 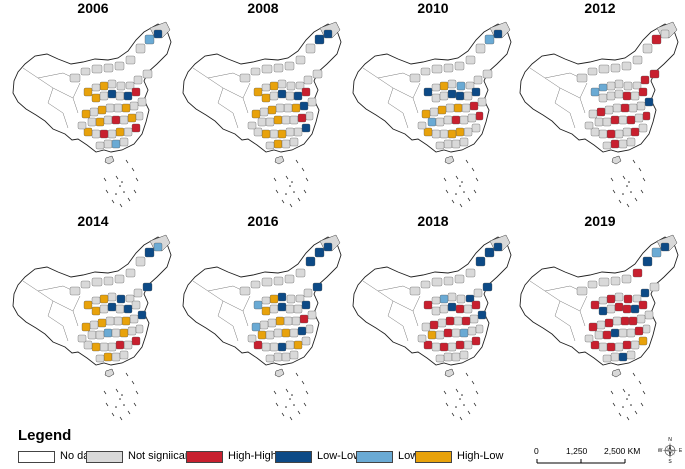 I want to click on china-map, so click(x=432, y=114).